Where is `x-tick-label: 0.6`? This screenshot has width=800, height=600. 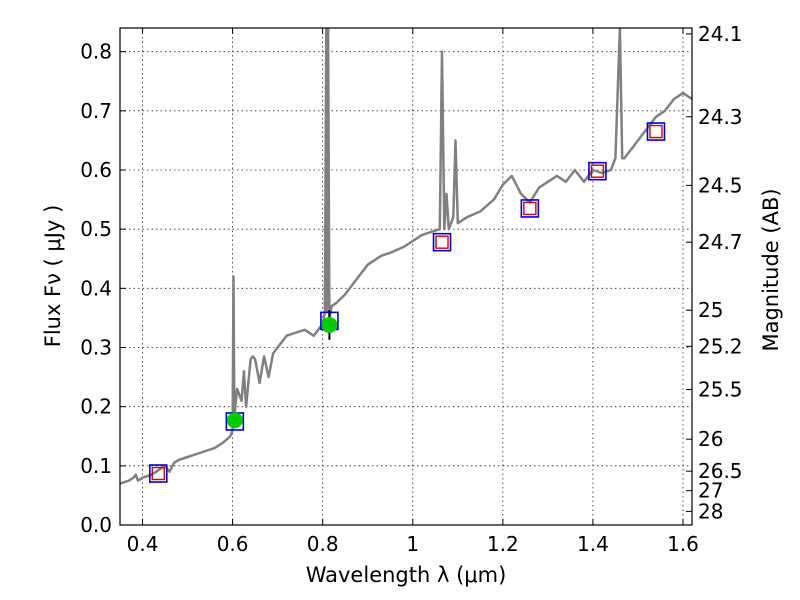 x-tick-label: 0.6 is located at coordinates (233, 544).